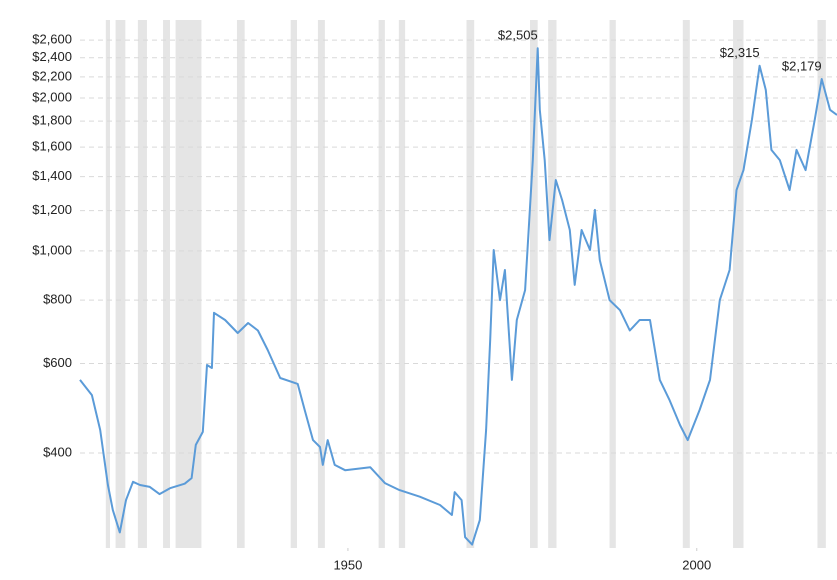  Describe the element at coordinates (52, 39) in the screenshot. I see `y-tick-label: $2,600` at that location.